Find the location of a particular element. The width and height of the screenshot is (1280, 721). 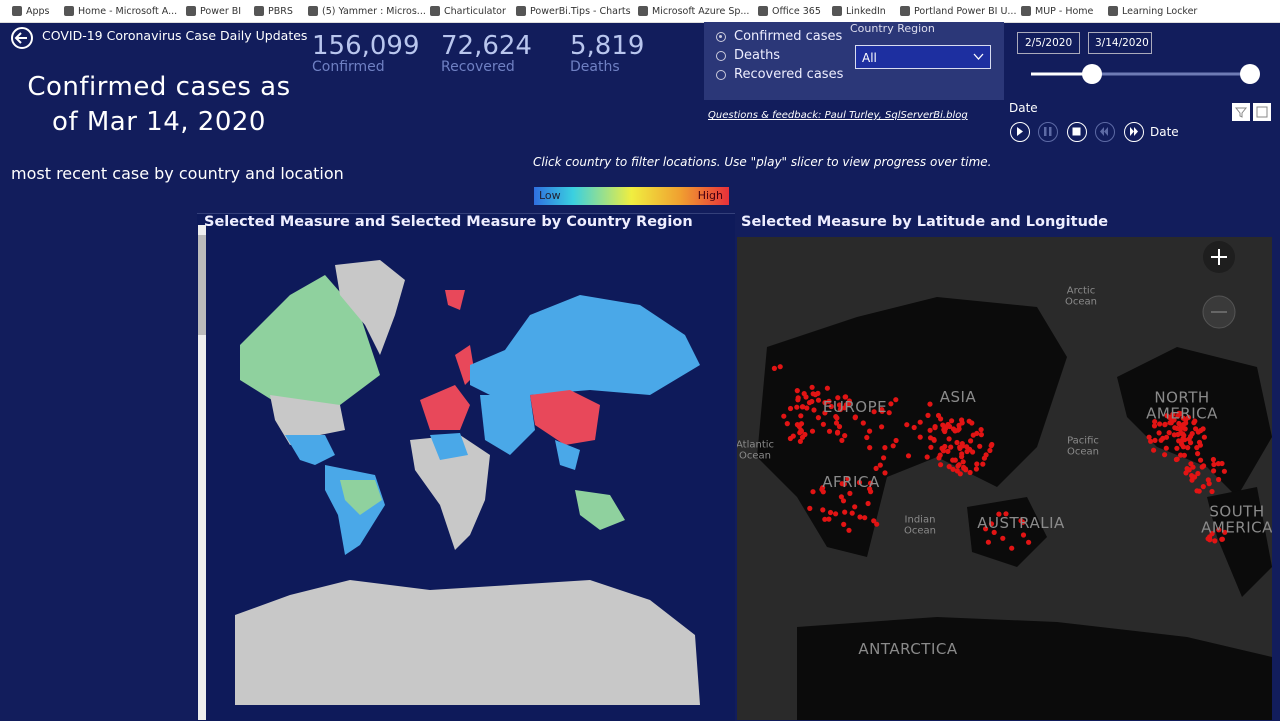

date-range-slider is located at coordinates (1145, 74).